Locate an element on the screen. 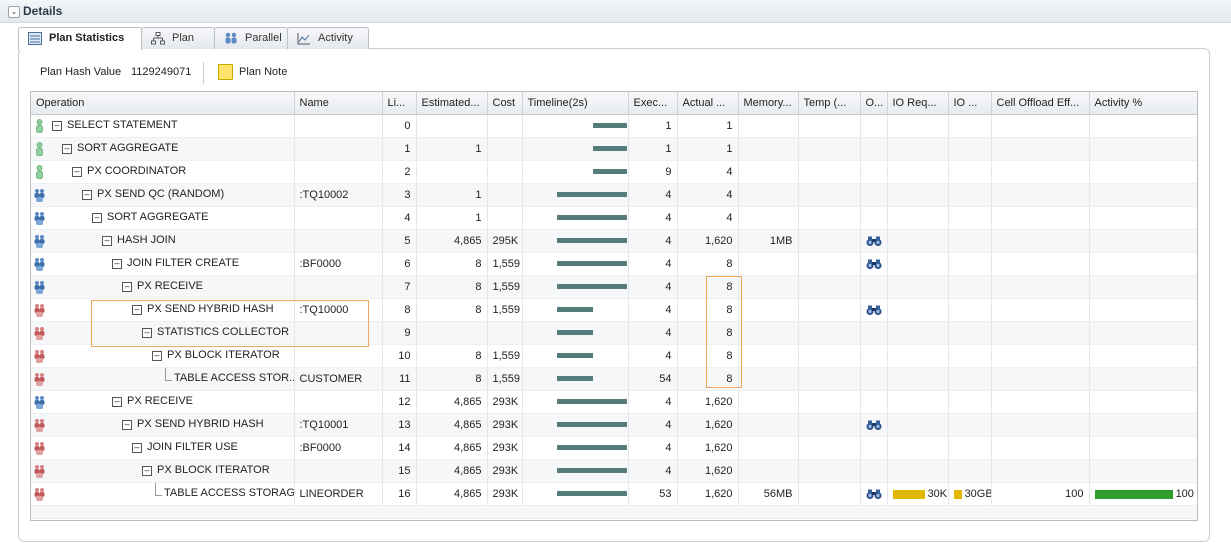 The image size is (1231, 550). table-row: – PX SEND HYBRID HASH:TQ10000 8 8 1,559 4 8 is located at coordinates (614, 310).